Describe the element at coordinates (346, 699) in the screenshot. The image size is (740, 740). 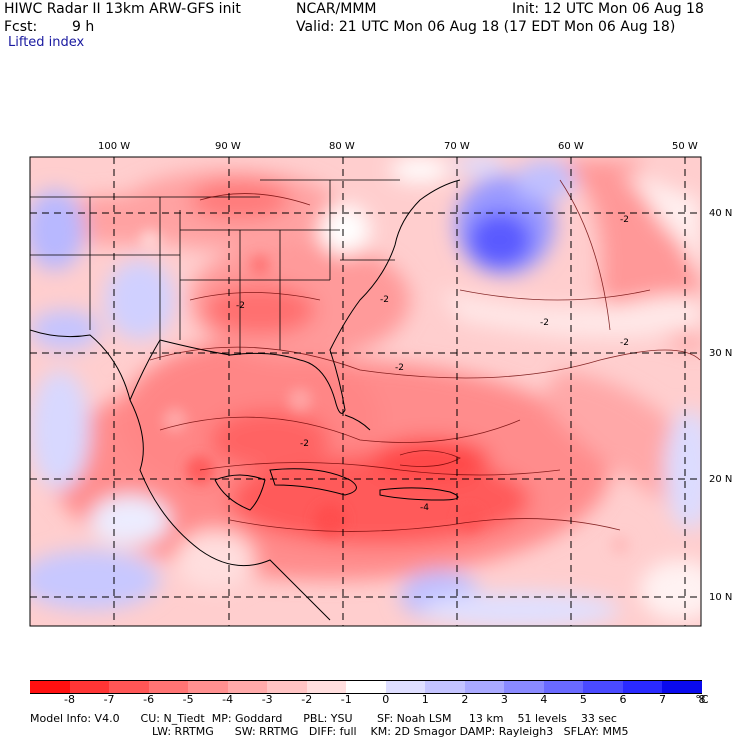
I see `colorbar-tick-label: -1` at that location.